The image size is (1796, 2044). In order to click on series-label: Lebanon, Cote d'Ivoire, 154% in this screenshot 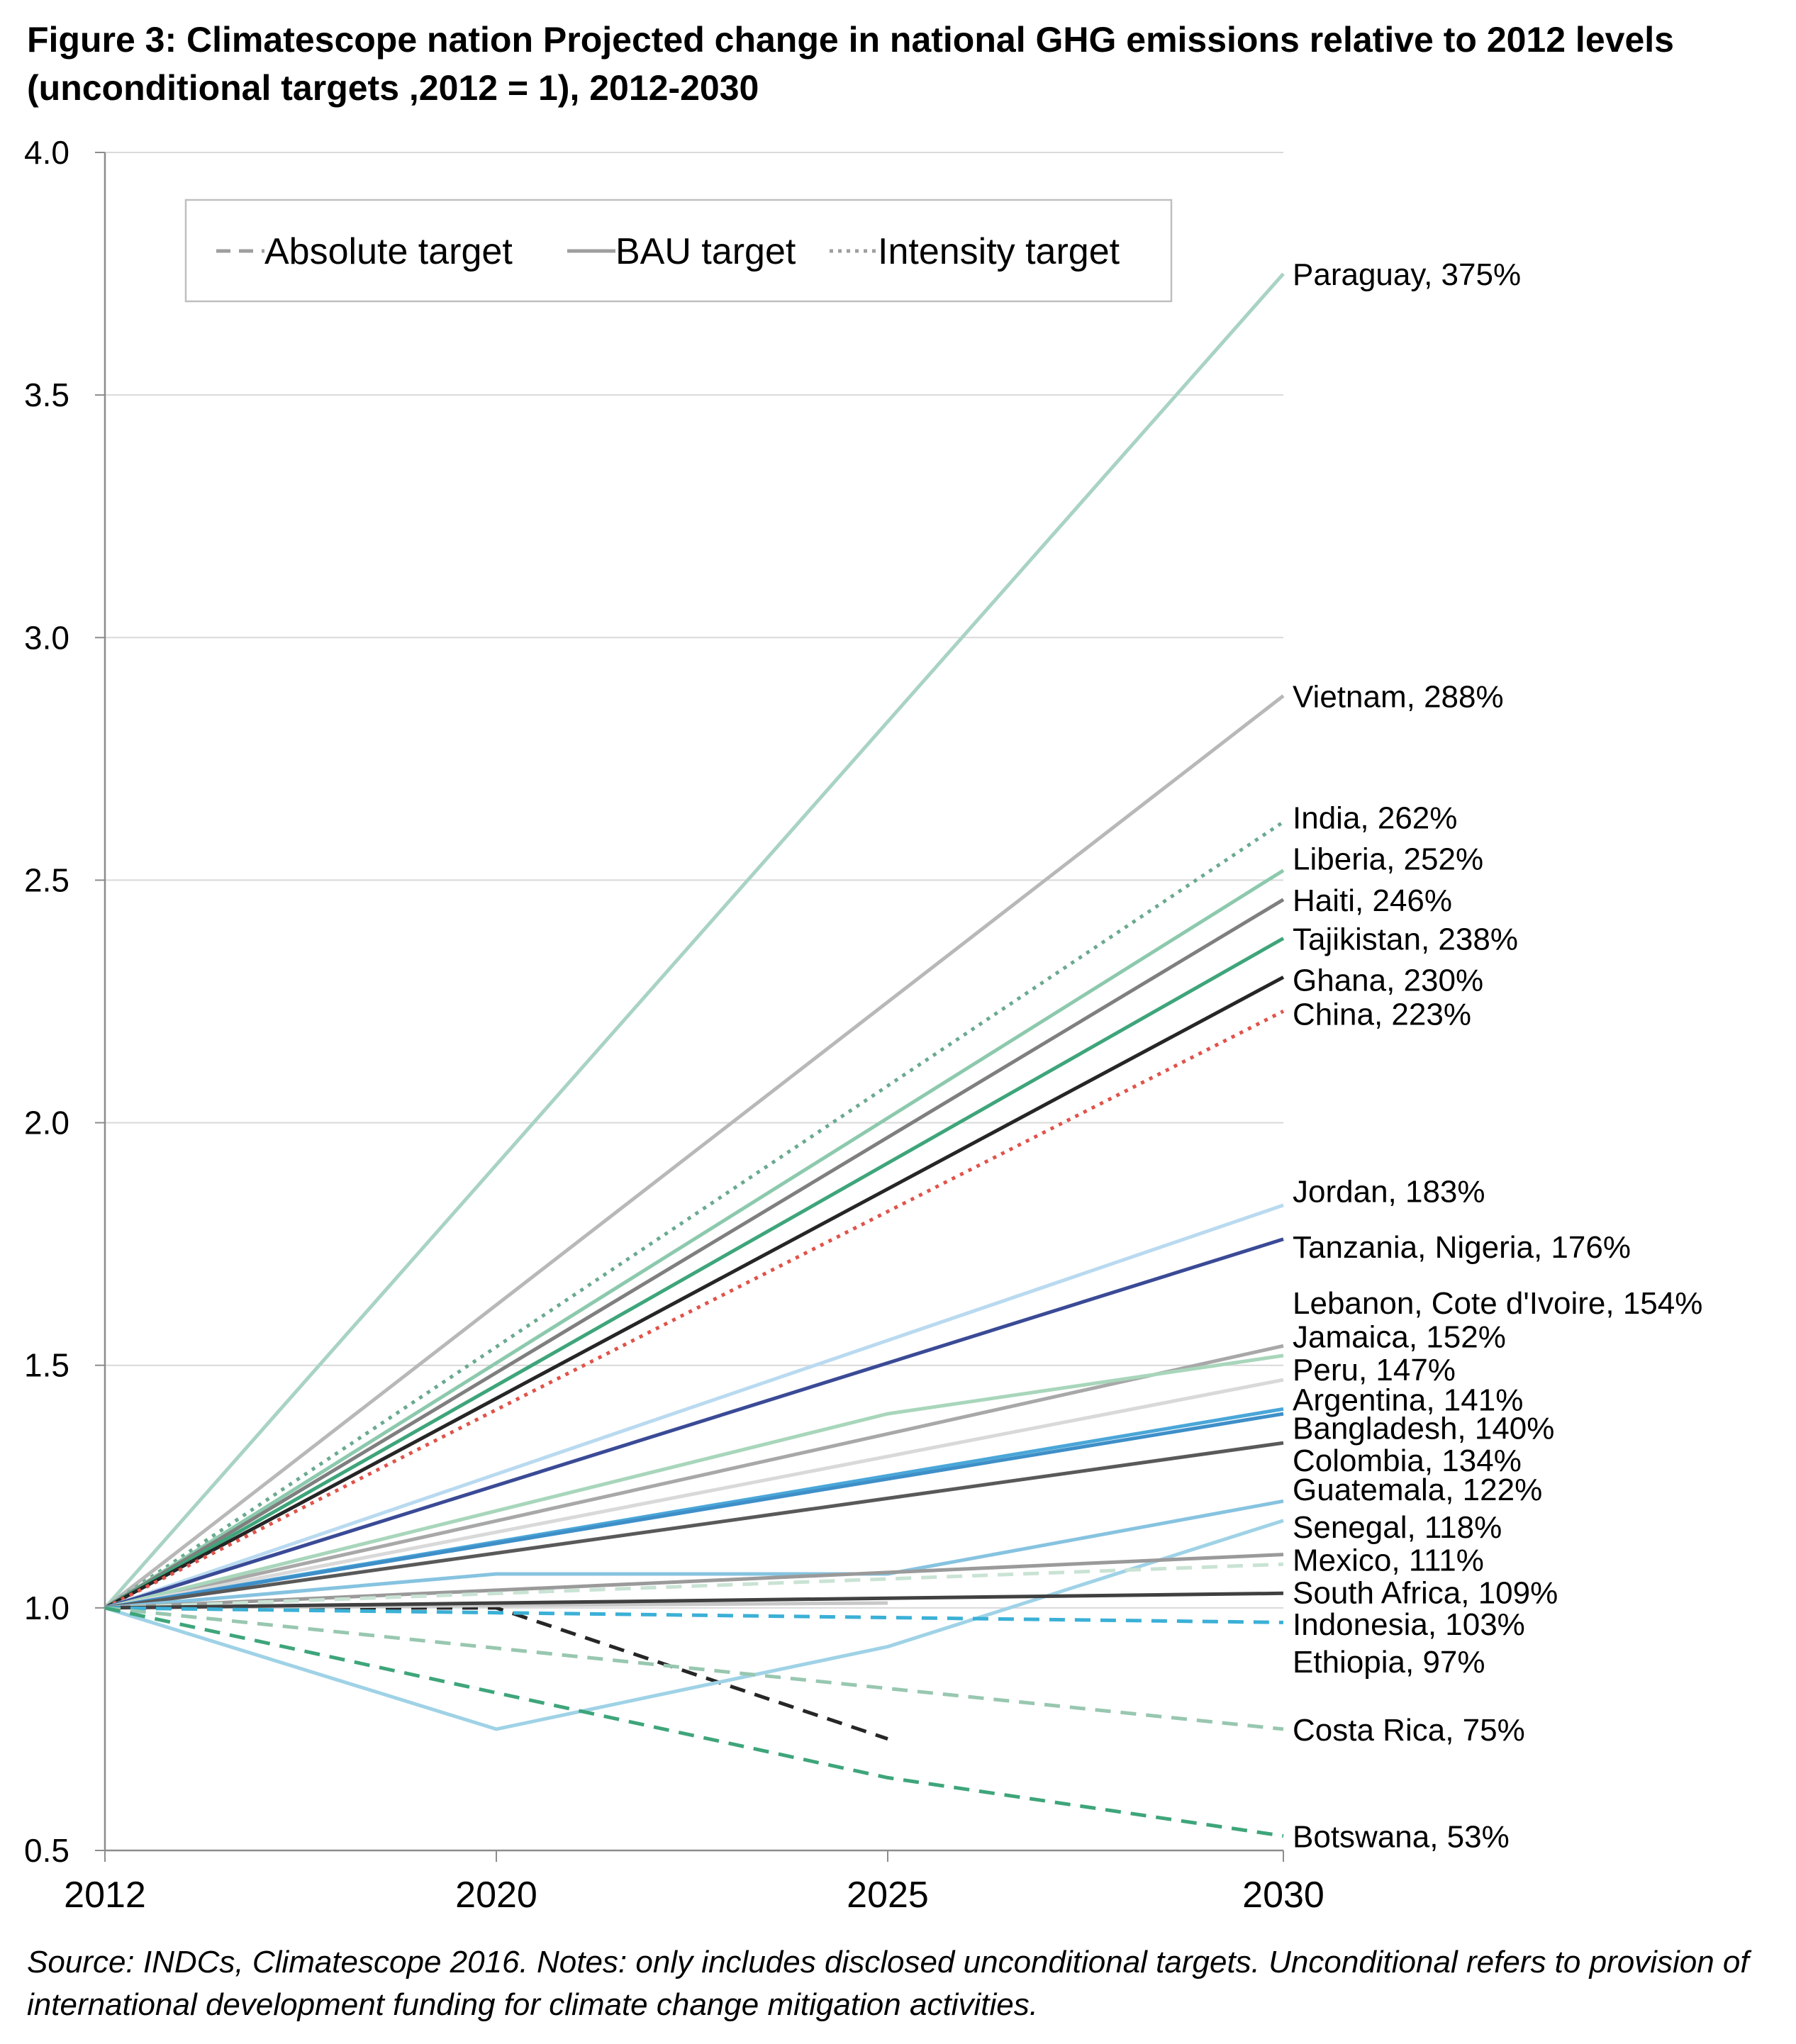, I will do `click(1497, 1303)`.